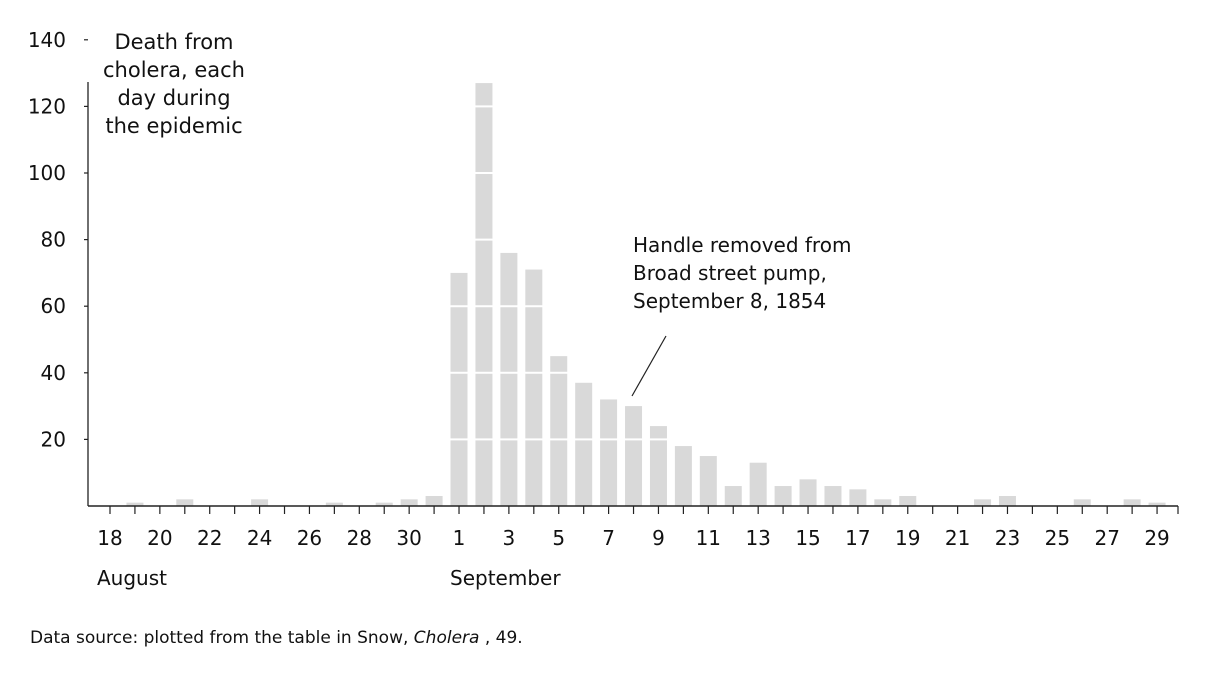 This screenshot has width=1207, height=681. What do you see at coordinates (658, 538) in the screenshot?
I see `x-tick-label: 9` at bounding box center [658, 538].